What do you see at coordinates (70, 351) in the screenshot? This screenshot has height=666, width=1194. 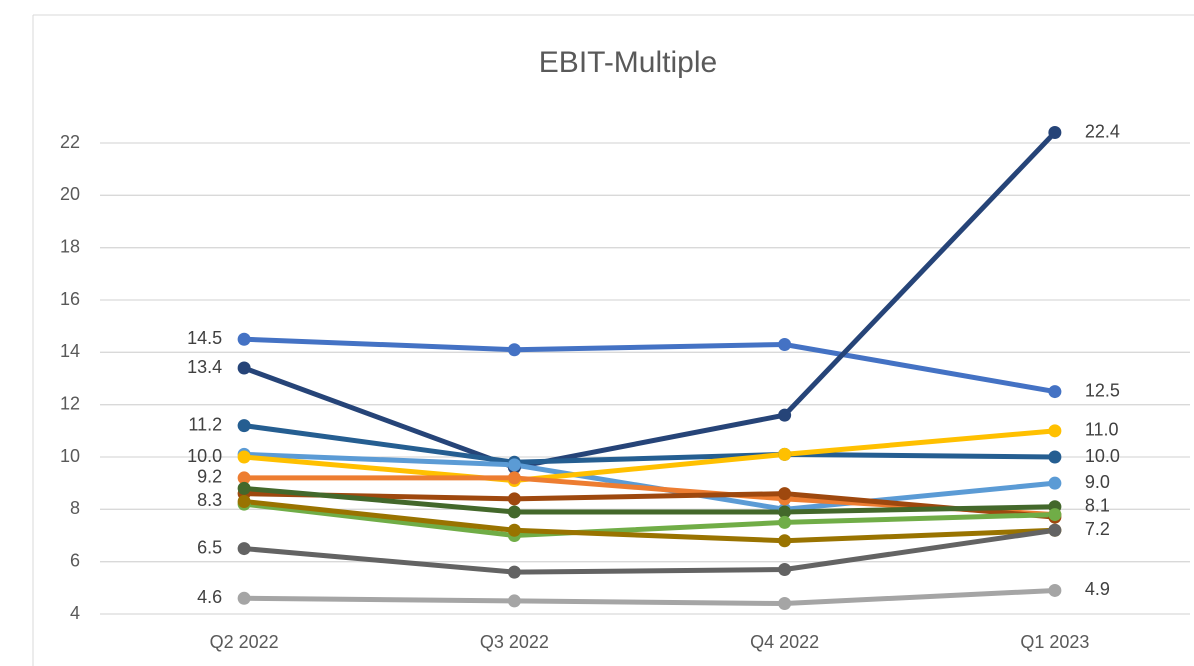 I see `y-tick-label: 14` at bounding box center [70, 351].